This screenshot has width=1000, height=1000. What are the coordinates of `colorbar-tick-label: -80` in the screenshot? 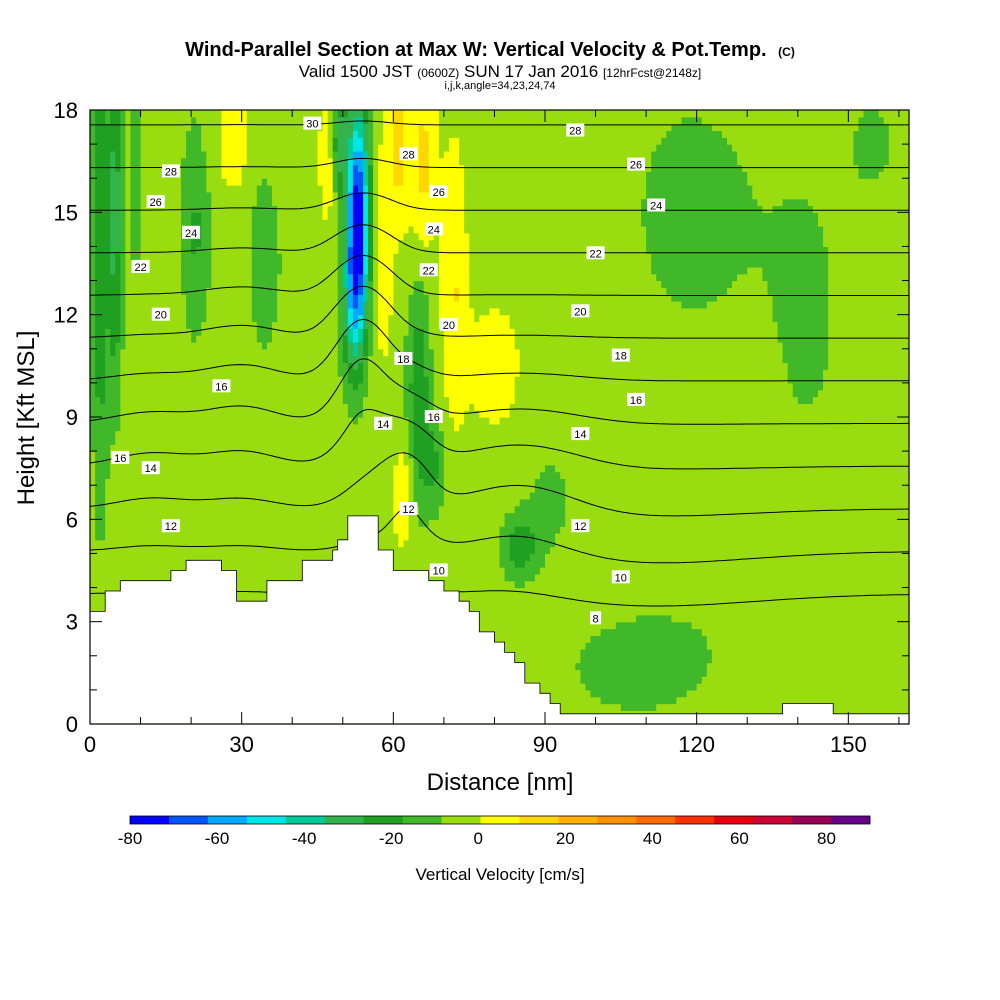 It's located at (130, 838).